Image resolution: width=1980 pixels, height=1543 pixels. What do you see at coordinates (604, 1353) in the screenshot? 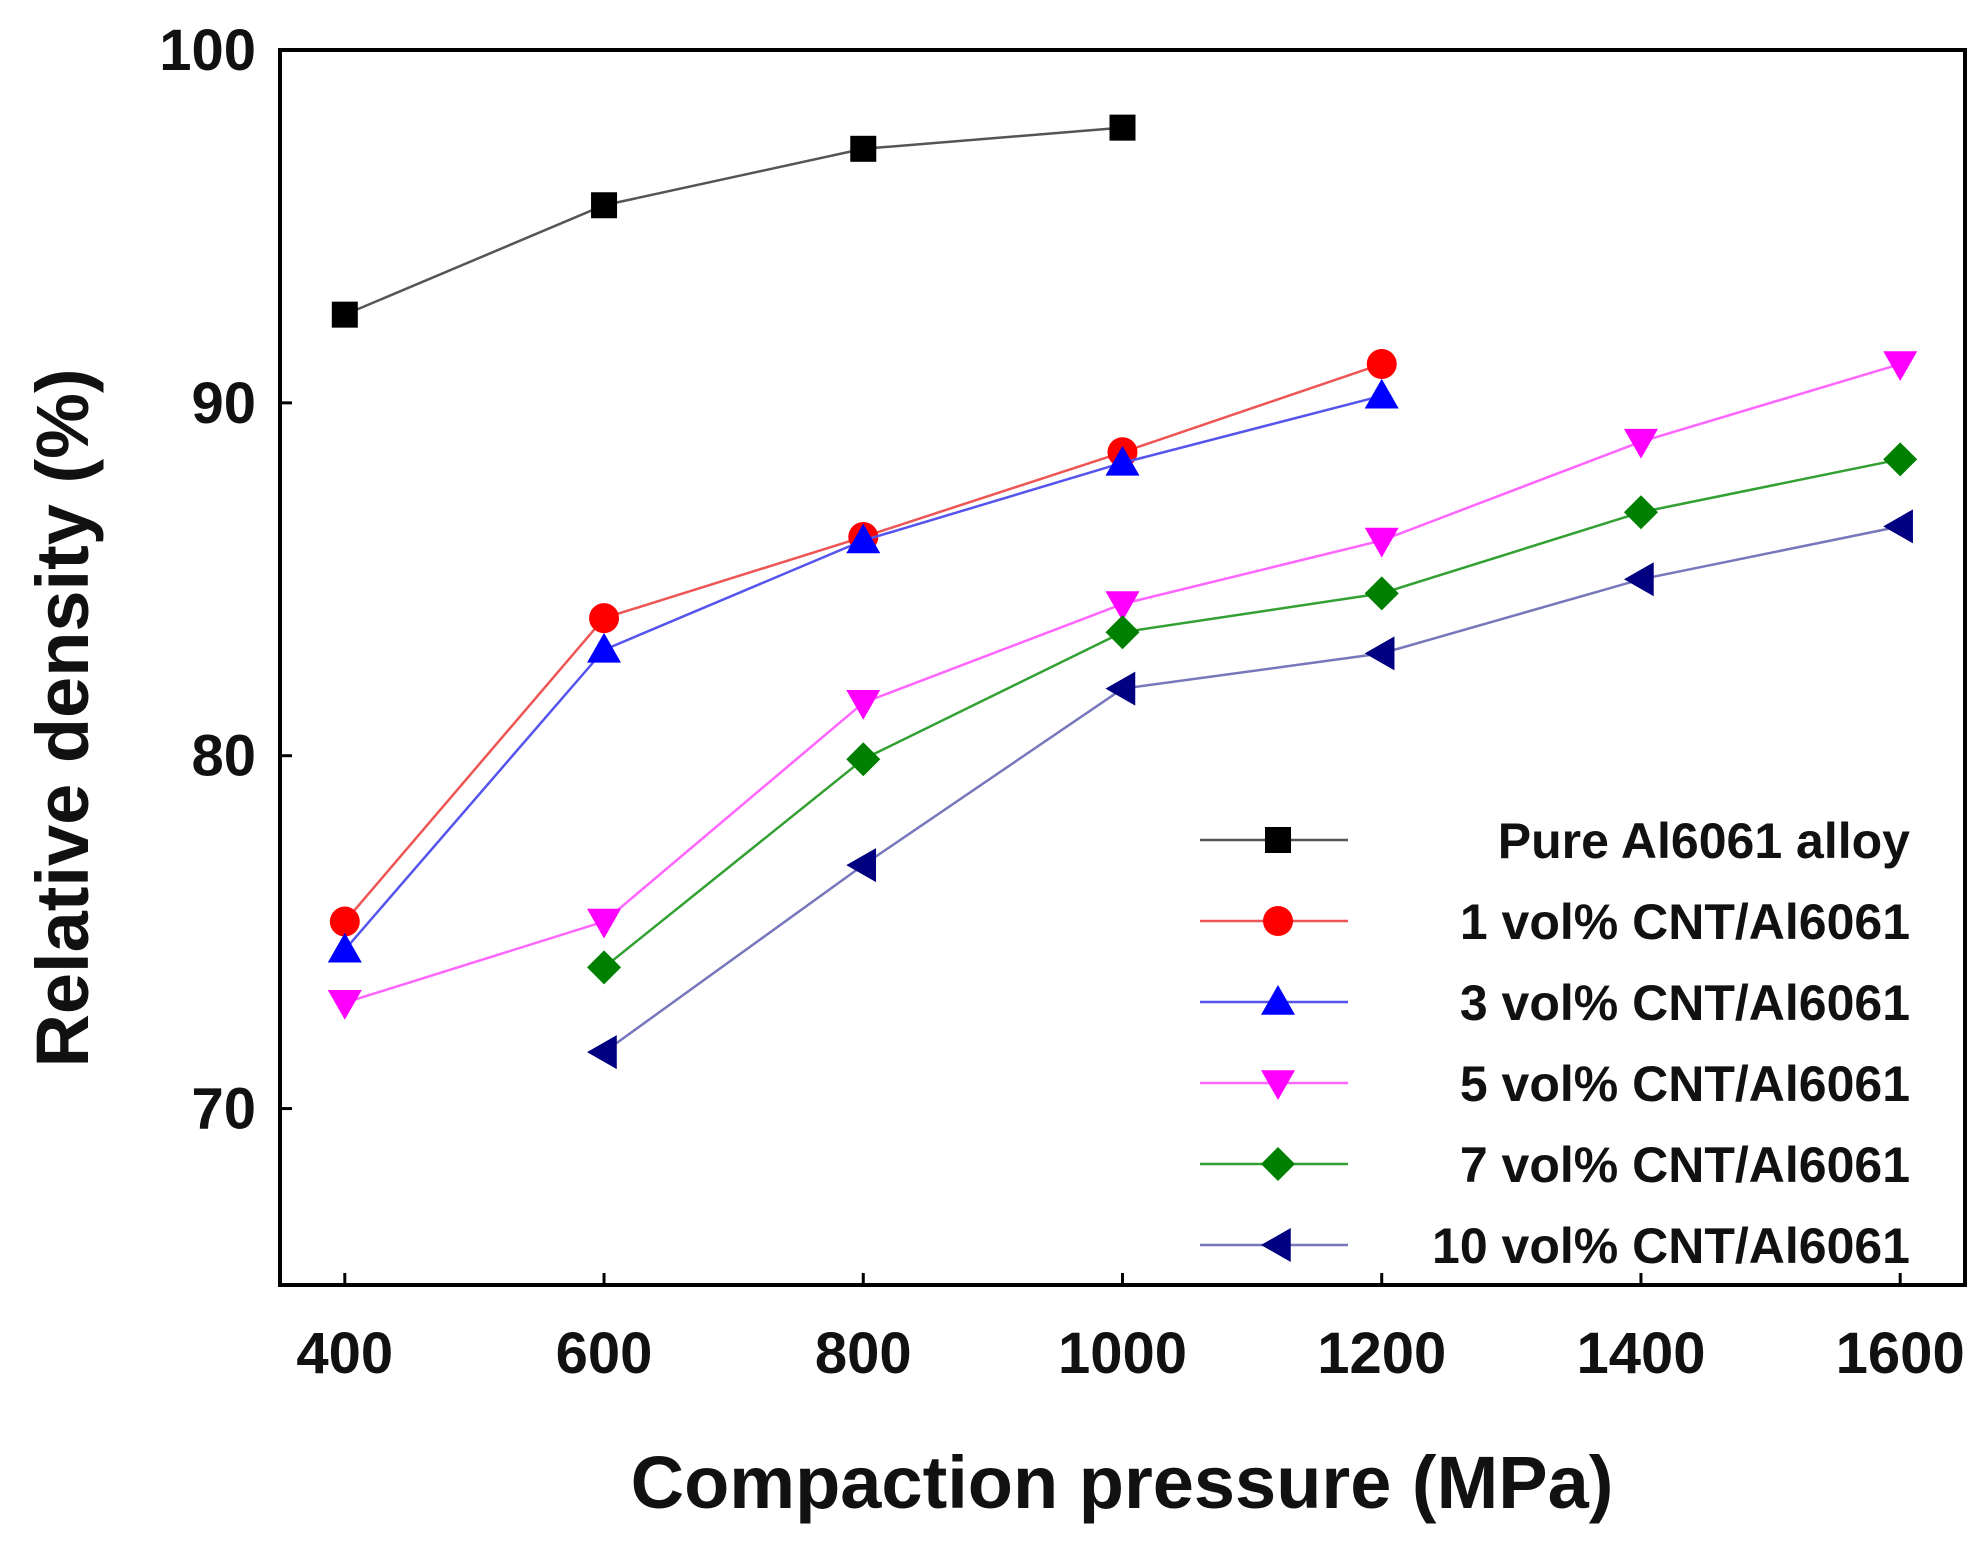
I see `x-tick-label: 600` at bounding box center [604, 1353].